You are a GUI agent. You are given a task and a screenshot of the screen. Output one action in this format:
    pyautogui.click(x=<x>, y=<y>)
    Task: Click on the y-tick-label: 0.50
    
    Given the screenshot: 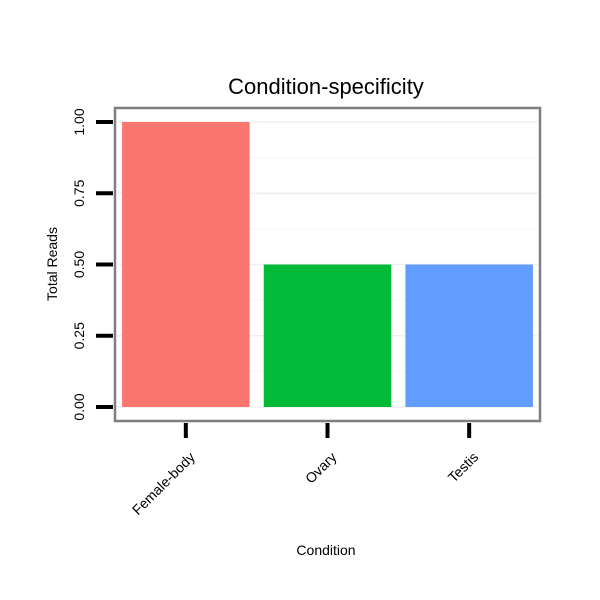 What is the action you would take?
    pyautogui.click(x=79, y=264)
    